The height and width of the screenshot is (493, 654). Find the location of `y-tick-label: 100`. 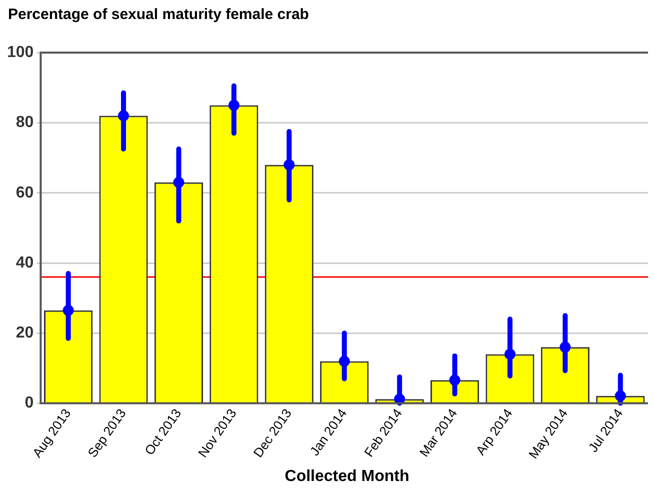

y-tick-label: 100 is located at coordinates (20, 53).